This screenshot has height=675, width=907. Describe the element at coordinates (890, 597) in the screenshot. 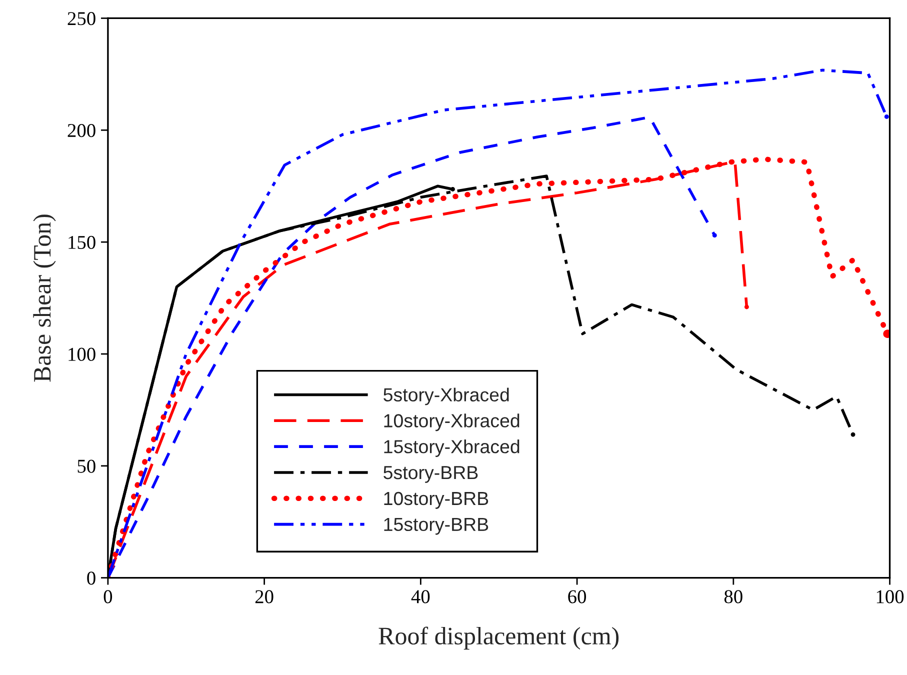

I see `x-tick-label: 100` at that location.